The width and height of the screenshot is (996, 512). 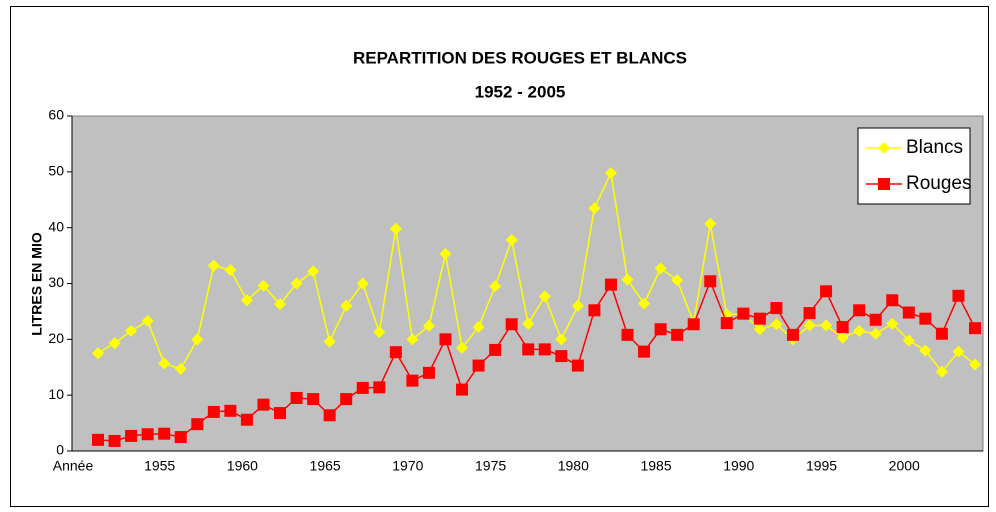 I want to click on y-tick-label: 0, so click(x=60, y=450).